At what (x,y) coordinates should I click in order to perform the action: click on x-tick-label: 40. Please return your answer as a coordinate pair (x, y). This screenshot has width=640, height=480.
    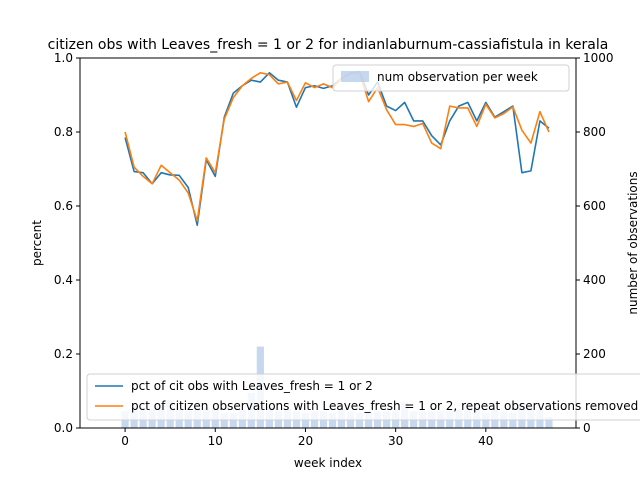
    Looking at the image, I should click on (485, 441).